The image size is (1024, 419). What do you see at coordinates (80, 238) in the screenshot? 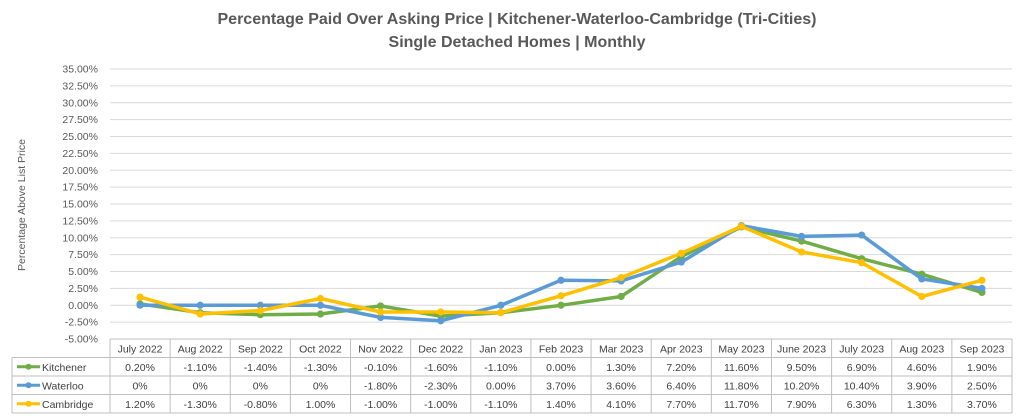
I see `y-tick-label: 10.00%` at bounding box center [80, 238].